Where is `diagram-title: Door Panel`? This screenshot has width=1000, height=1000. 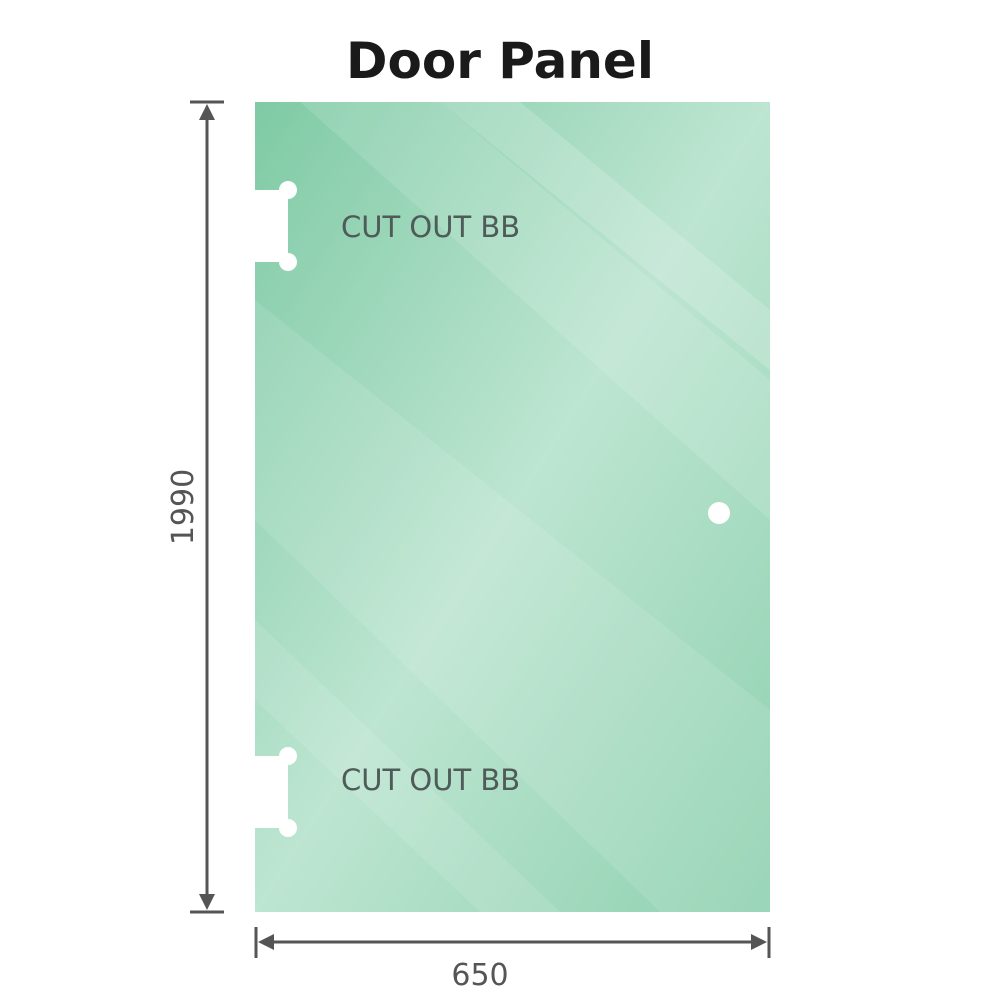
diagram-title: Door Panel is located at coordinates (500, 61).